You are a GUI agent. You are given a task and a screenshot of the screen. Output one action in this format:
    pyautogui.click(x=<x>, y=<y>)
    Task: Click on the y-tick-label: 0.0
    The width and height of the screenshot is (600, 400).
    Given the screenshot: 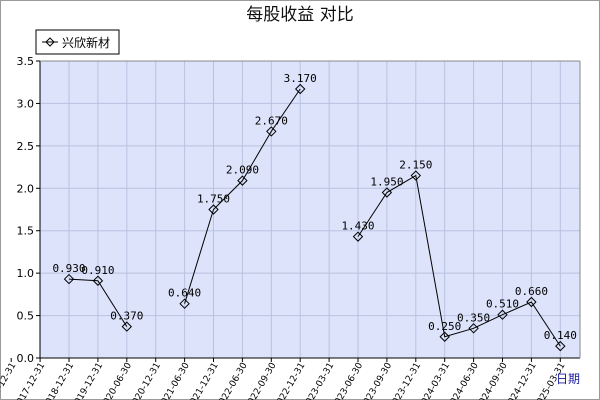 What is the action you would take?
    pyautogui.click(x=26, y=358)
    